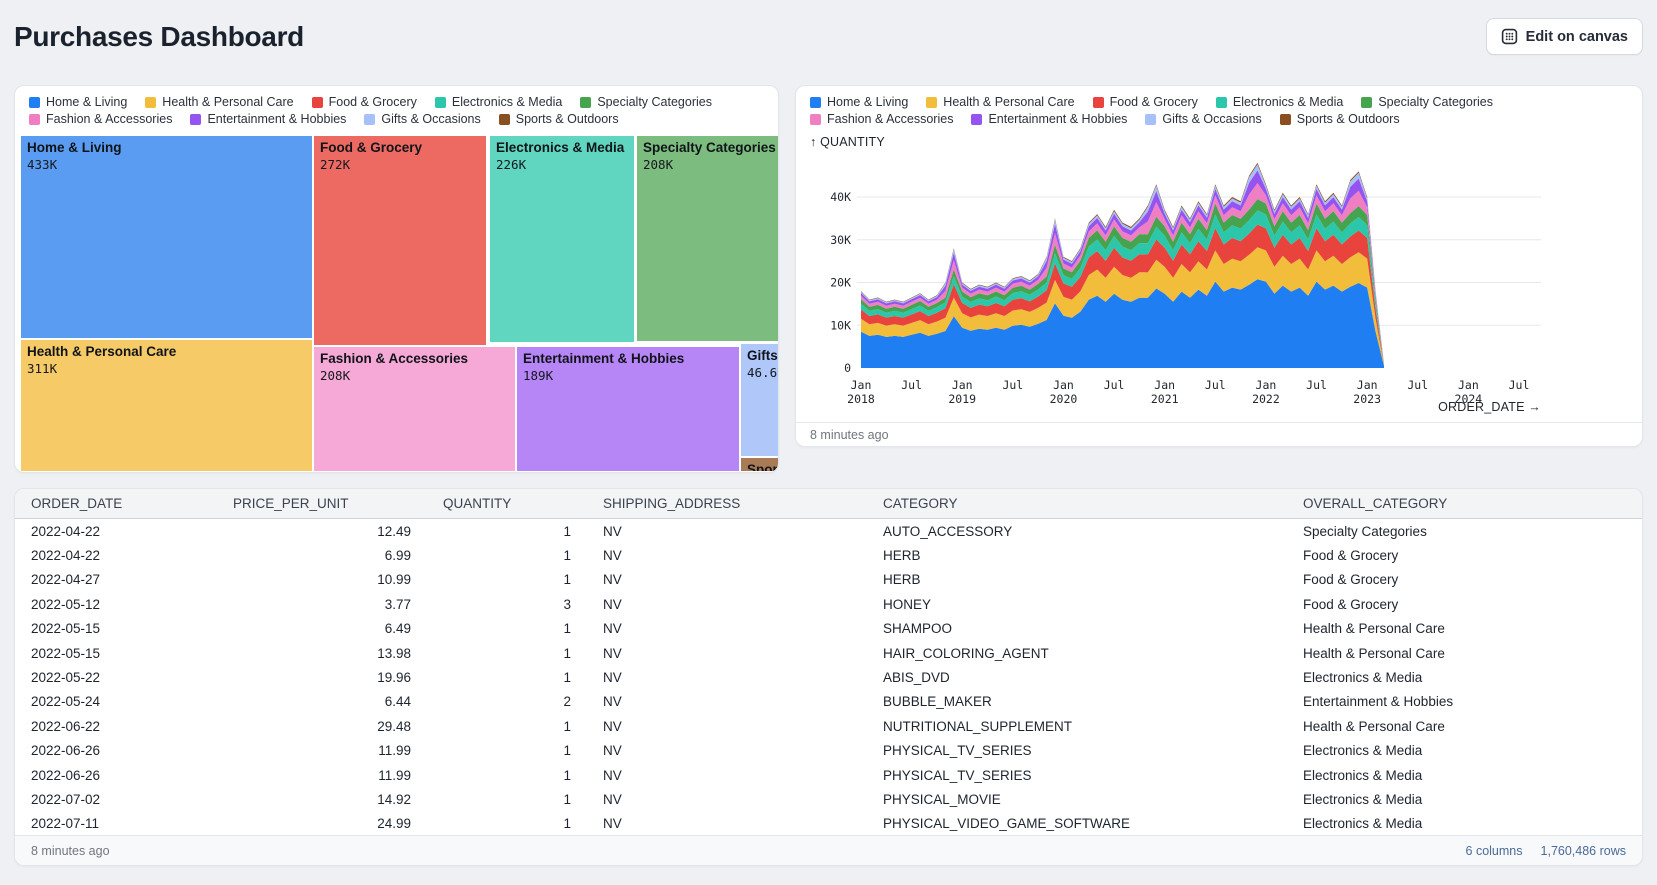 Image resolution: width=1657 pixels, height=885 pixels. I want to click on legend-label: Food & Grocery, so click(1153, 102).